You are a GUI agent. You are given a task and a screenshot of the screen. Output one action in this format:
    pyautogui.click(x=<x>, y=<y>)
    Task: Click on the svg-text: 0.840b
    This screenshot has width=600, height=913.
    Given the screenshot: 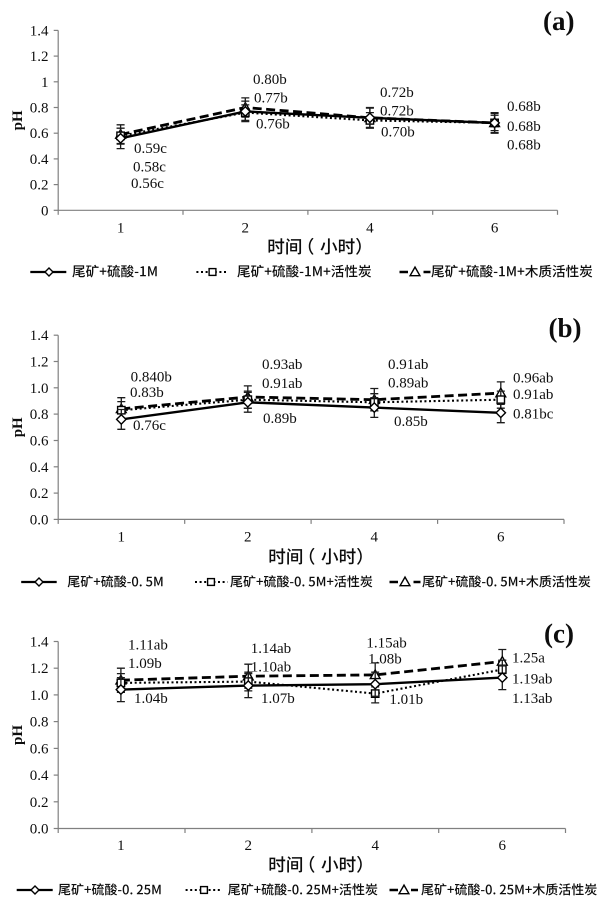 What is the action you would take?
    pyautogui.click(x=151, y=377)
    